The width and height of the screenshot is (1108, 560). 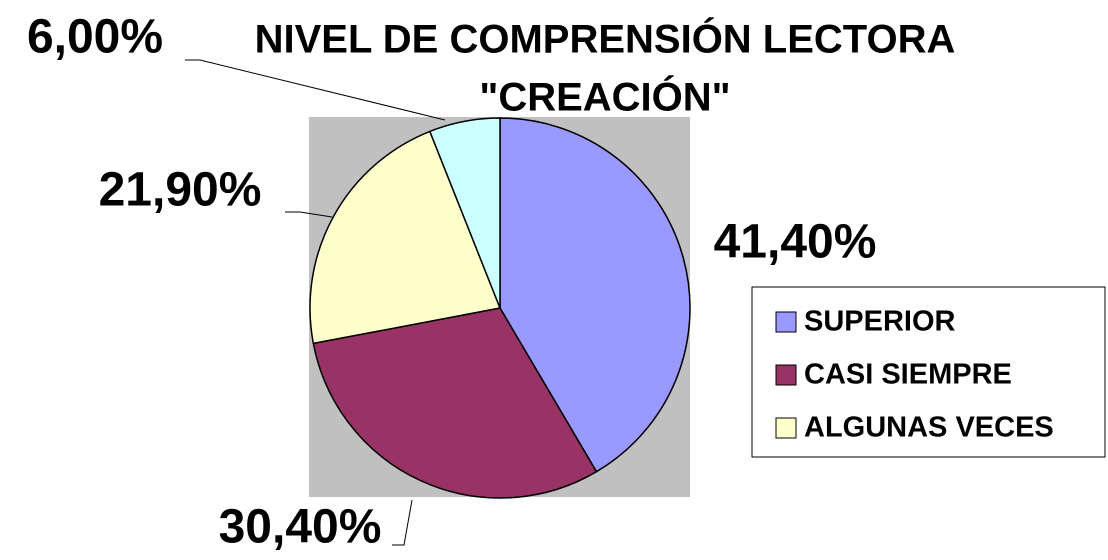 I want to click on legend-label: CASI SIEMPRE, so click(x=908, y=375).